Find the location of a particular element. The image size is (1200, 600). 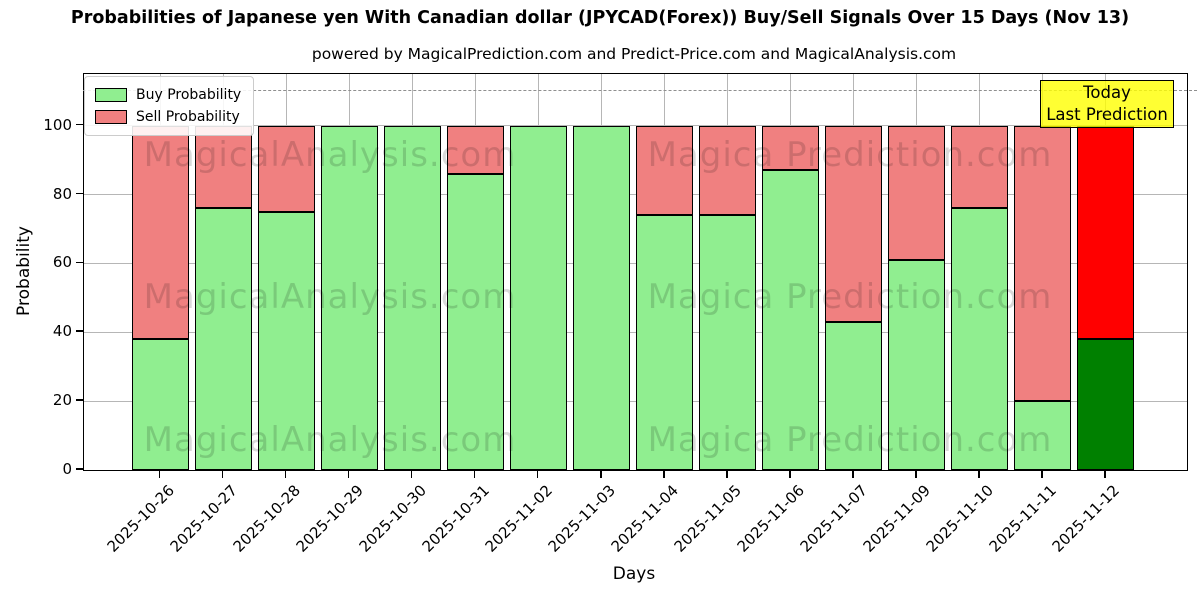

legend-buy-label: Buy Probability is located at coordinates (189, 95).